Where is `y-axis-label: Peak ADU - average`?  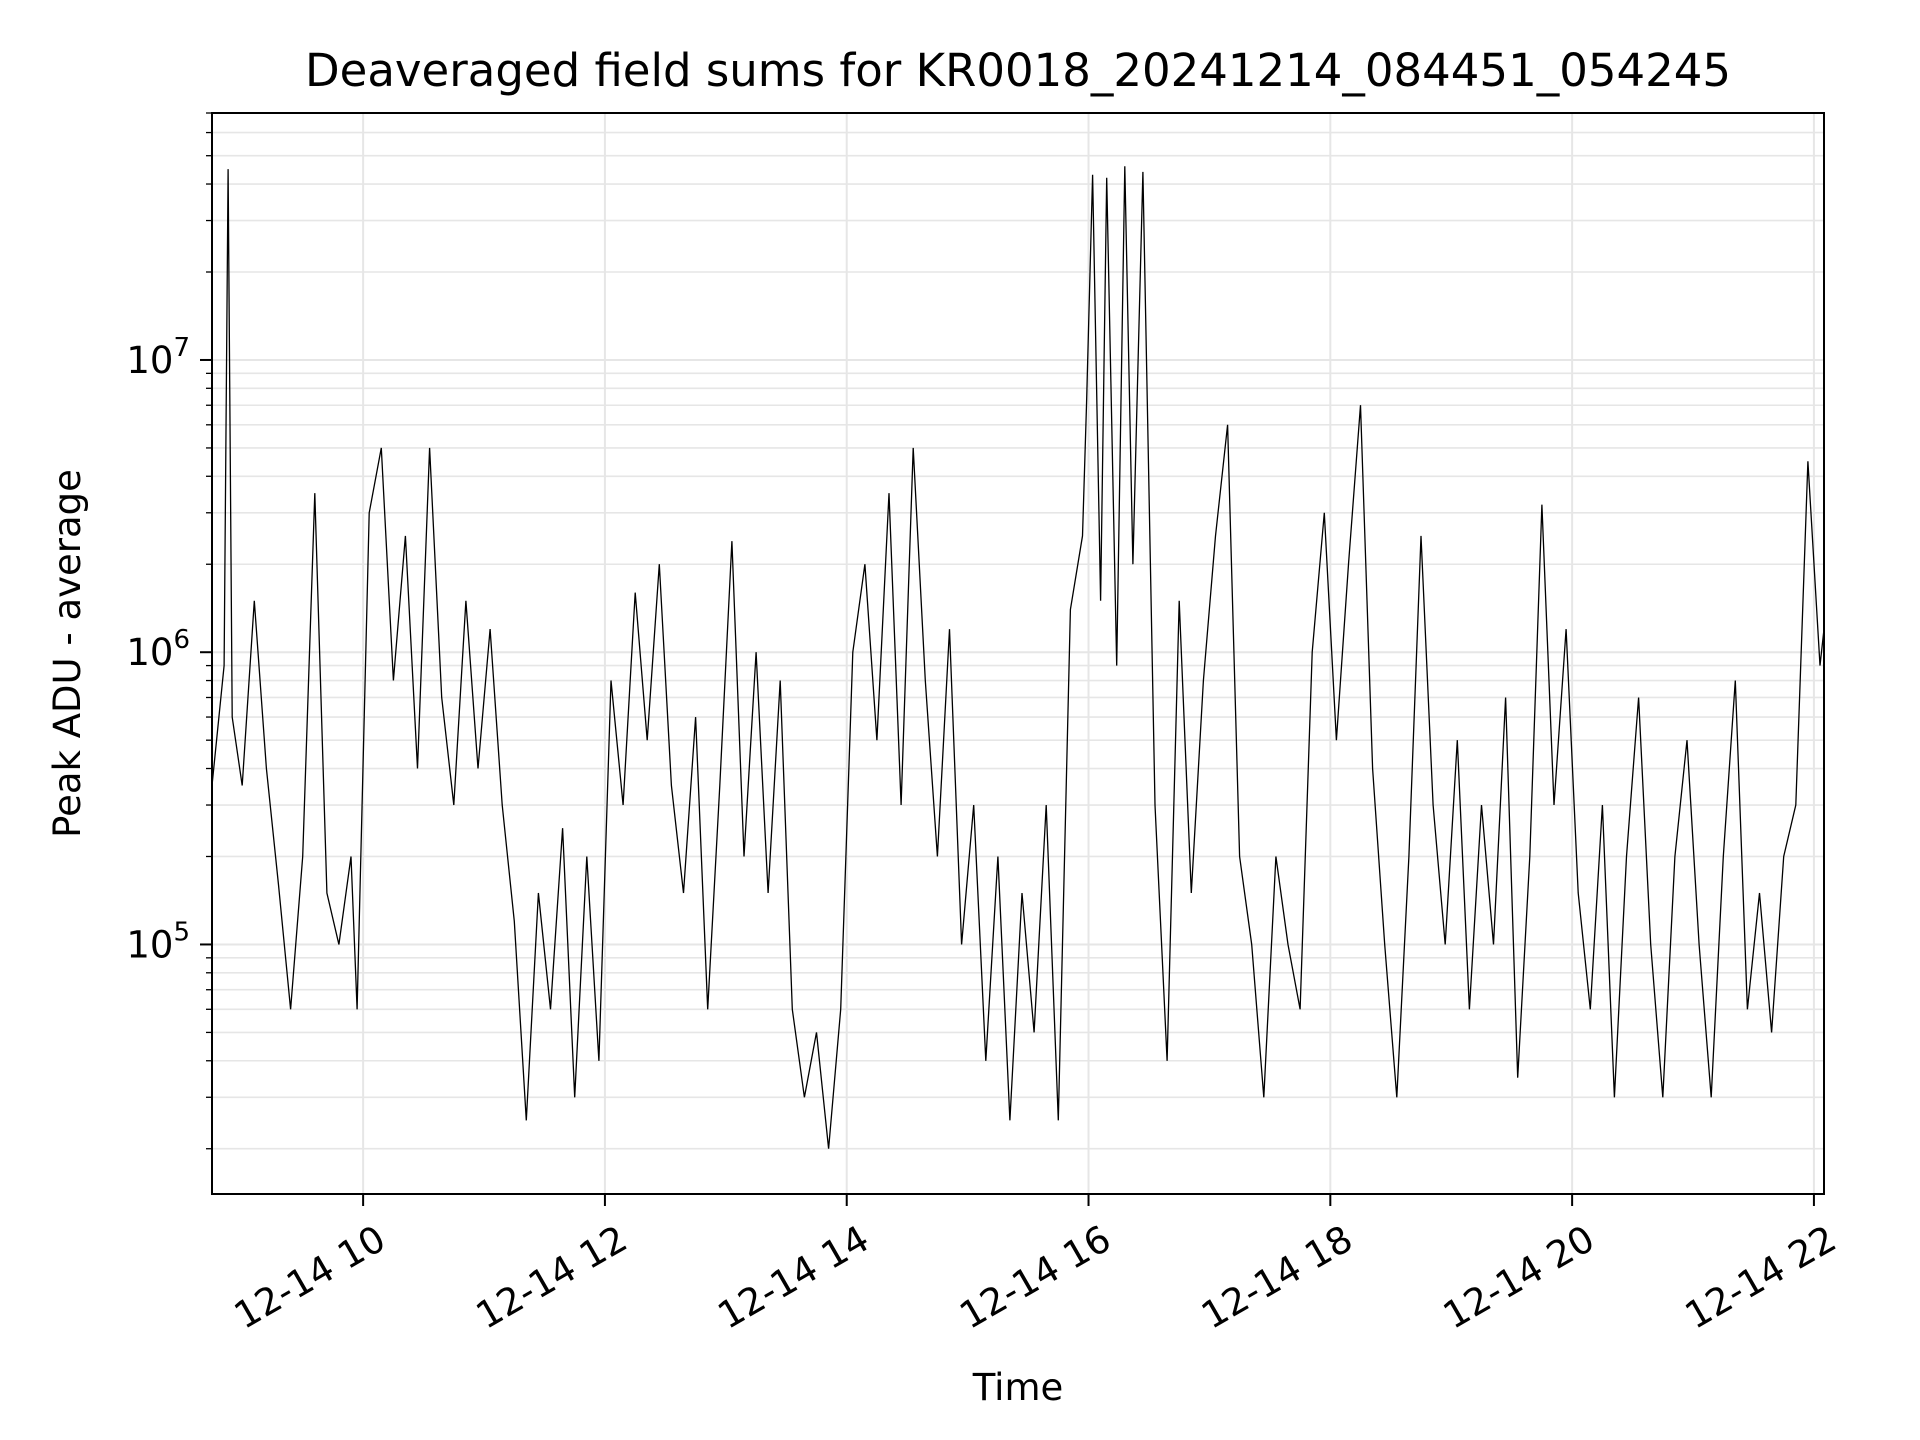 y-axis-label: Peak ADU - average is located at coordinates (67, 653).